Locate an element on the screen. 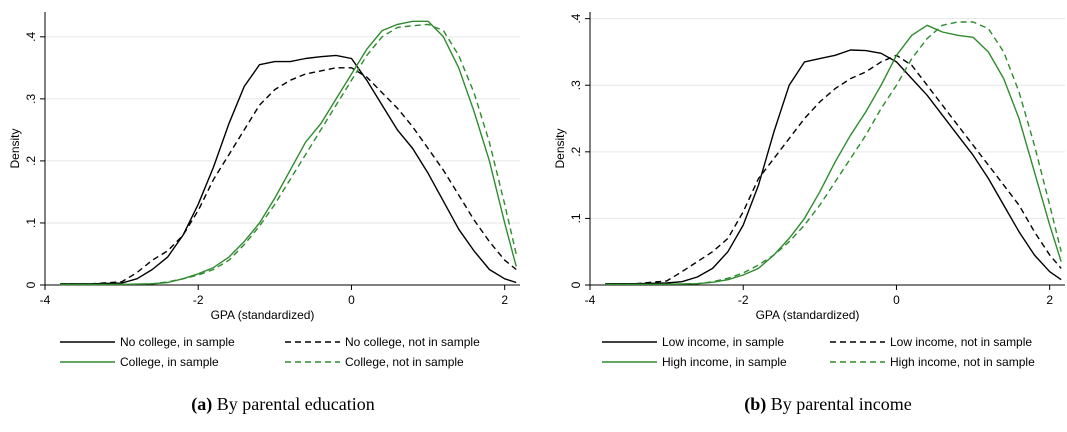 The image size is (1067, 432). legend-label: No college, in sample is located at coordinates (177, 342).